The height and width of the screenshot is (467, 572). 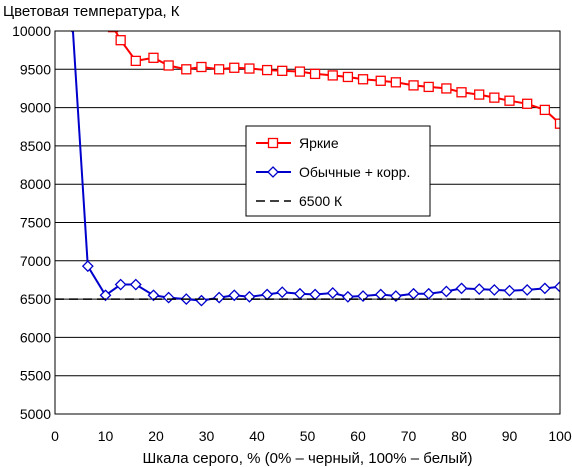 What do you see at coordinates (560, 436) in the screenshot?
I see `x-tick-label: 100` at bounding box center [560, 436].